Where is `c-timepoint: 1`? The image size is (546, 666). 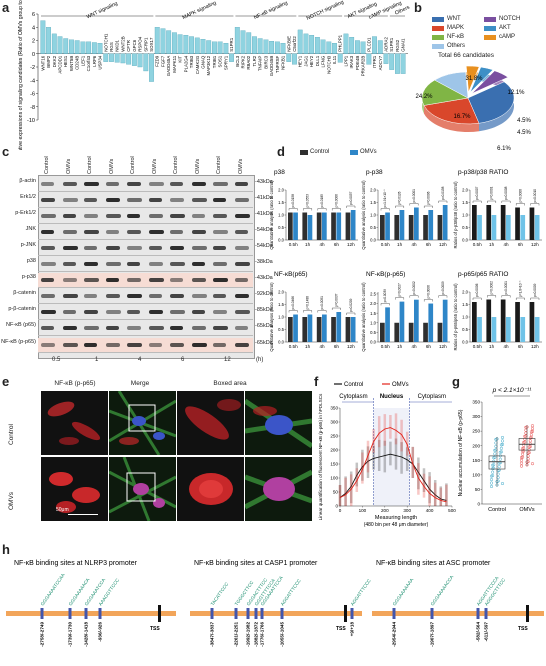
c-timepoint: 1 is located at coordinates (97, 360).